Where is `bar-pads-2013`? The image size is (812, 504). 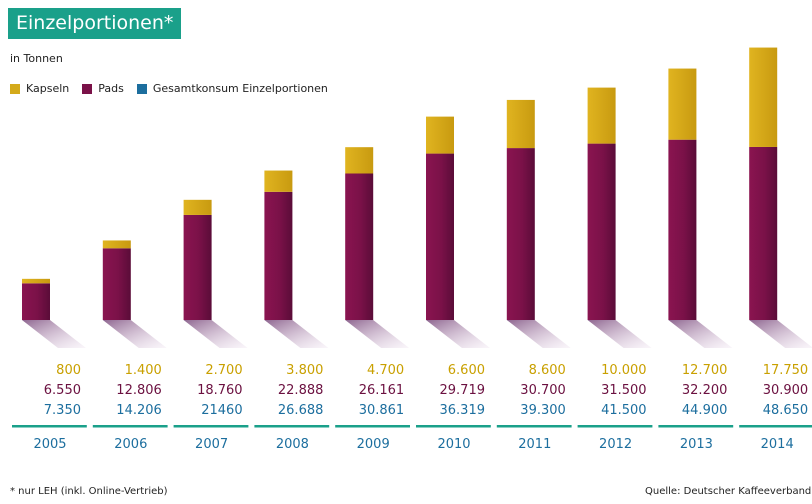
bar-pads-2013 is located at coordinates (682, 229).